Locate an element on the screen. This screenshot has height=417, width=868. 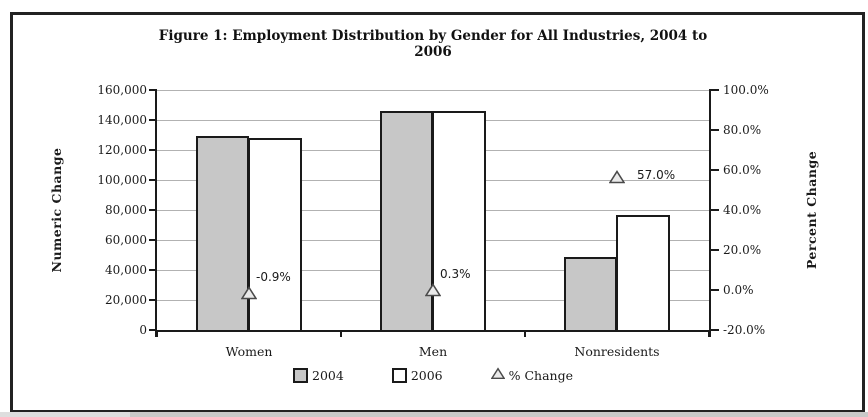
right-axis-tick-label: 80.0% is located at coordinates (742, 130).